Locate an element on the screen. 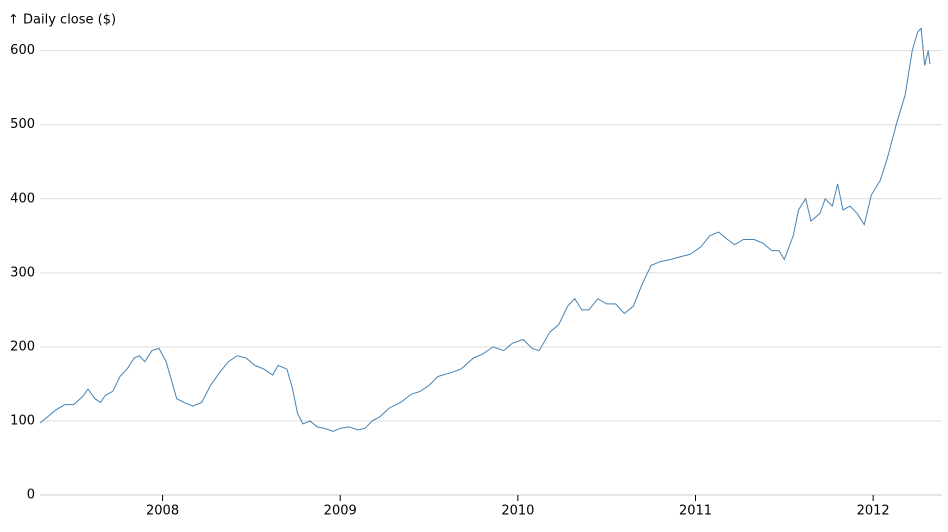 This screenshot has width=948, height=532. x-tick-label: 2012 is located at coordinates (873, 511).